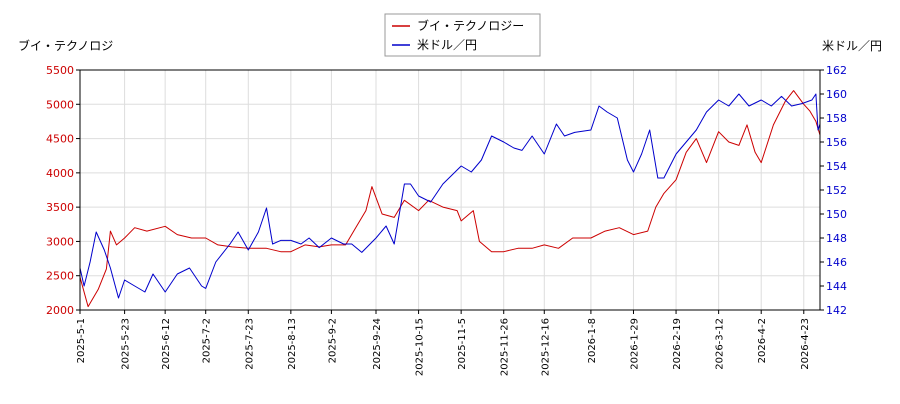  Describe the element at coordinates (60, 276) in the screenshot. I see `left-tick-label: 2500` at that location.